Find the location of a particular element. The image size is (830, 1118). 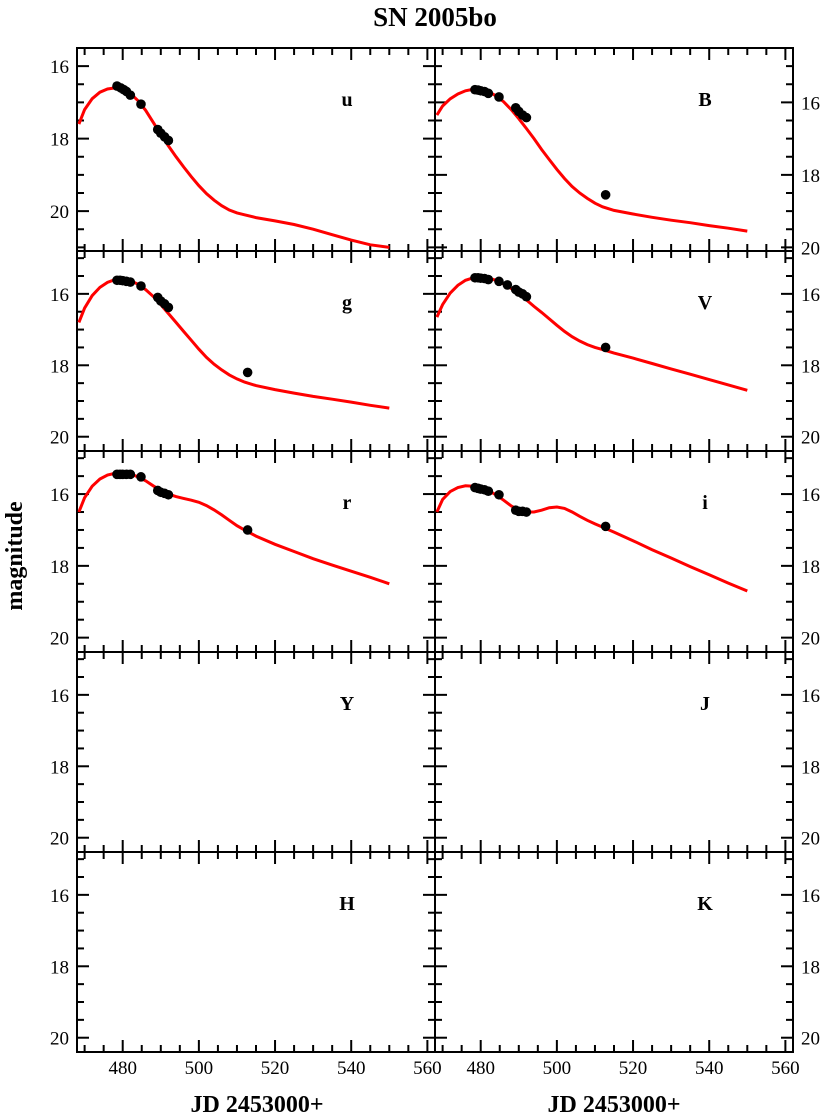

panel-H: 16 18 20 480 500 520 540 560 H is located at coordinates (246, 965).